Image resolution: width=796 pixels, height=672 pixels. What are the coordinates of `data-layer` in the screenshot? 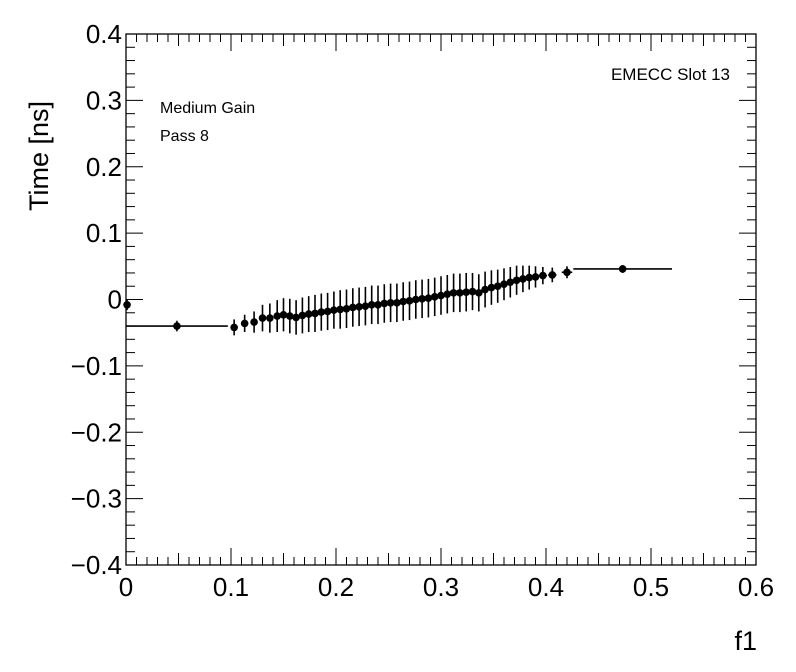 It's located at (397, 300).